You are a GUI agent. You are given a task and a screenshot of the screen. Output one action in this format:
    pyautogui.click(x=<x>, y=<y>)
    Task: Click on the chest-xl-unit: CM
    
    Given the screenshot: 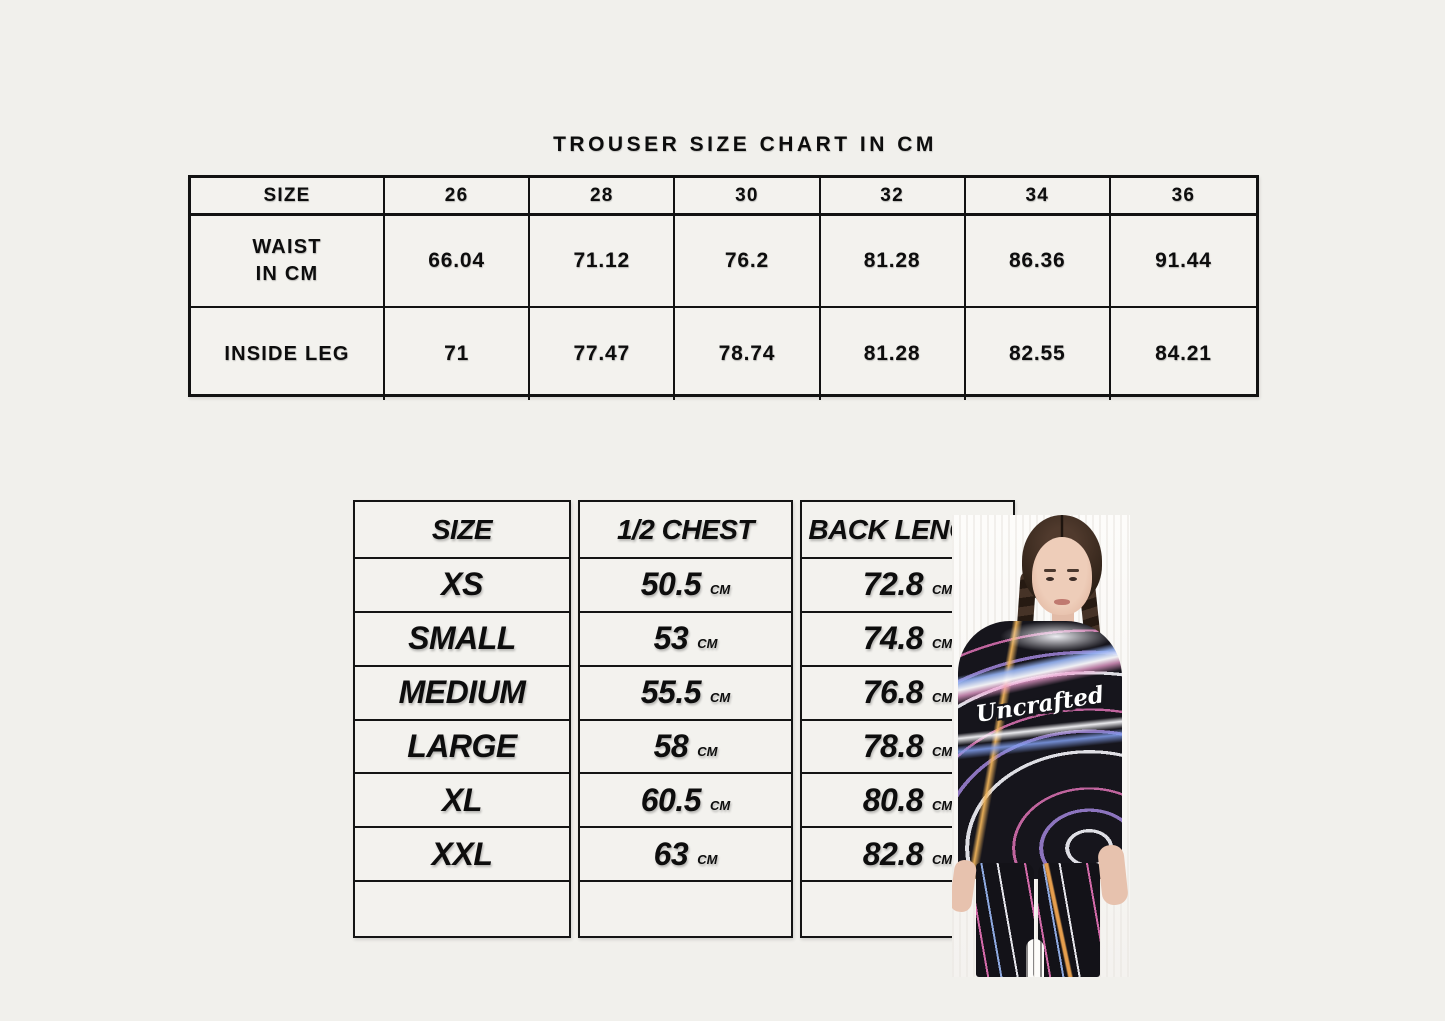 What is the action you would take?
    pyautogui.click(x=720, y=805)
    